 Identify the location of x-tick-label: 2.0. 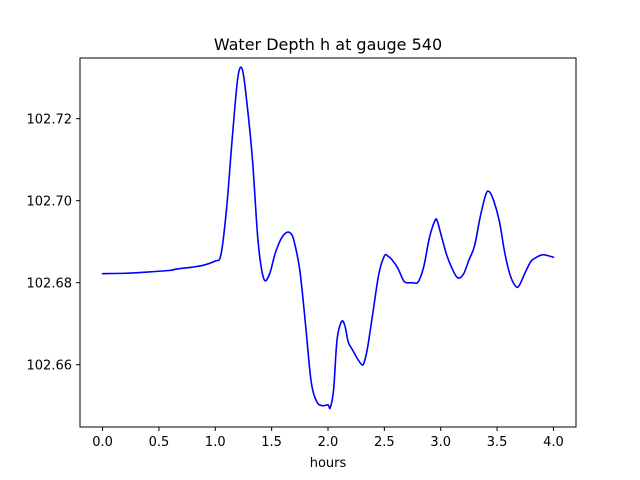
(328, 442).